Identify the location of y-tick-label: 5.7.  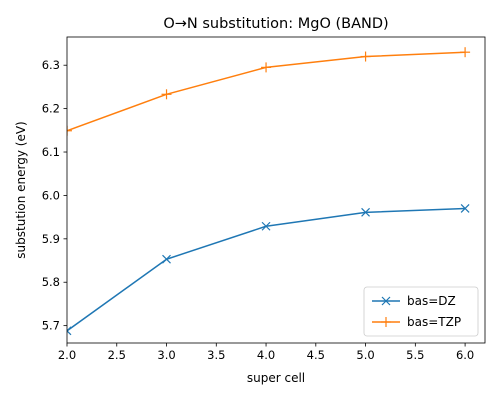
(51, 326).